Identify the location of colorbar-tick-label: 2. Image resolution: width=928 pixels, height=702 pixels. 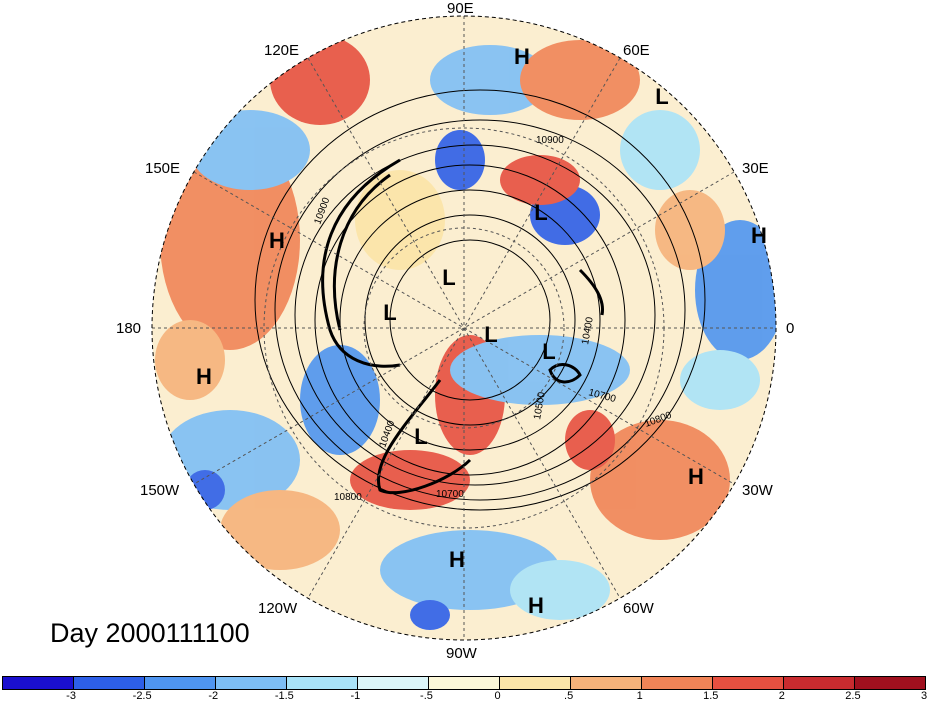
(781, 696).